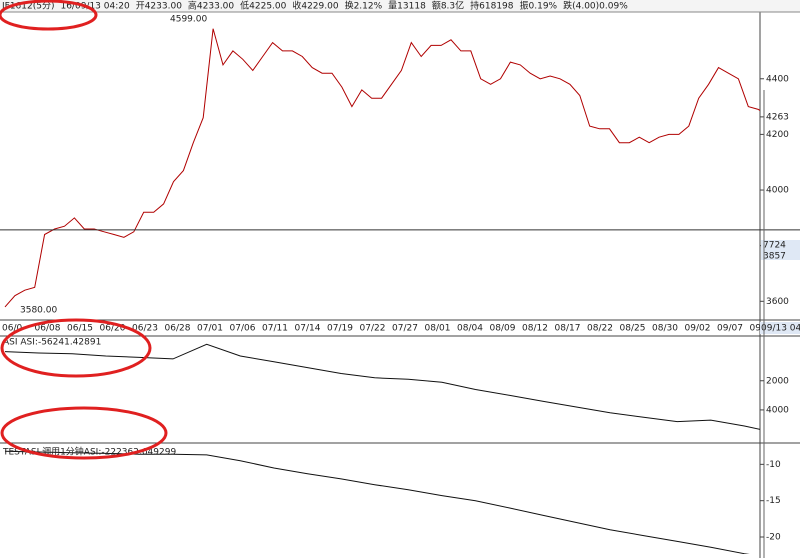 The height and width of the screenshot is (558, 800). What do you see at coordinates (48, 329) in the screenshot?
I see `x-tick-label: 06/08` at bounding box center [48, 329].